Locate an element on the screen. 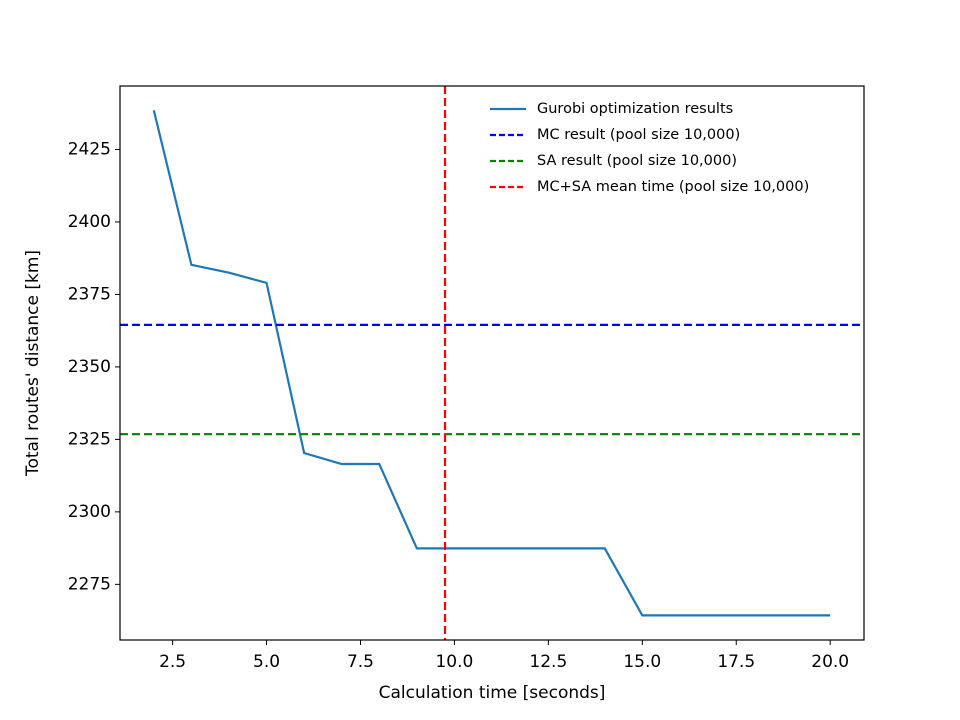 The width and height of the screenshot is (960, 720). y-axis-label: Total routes' distance [km] is located at coordinates (33, 363).